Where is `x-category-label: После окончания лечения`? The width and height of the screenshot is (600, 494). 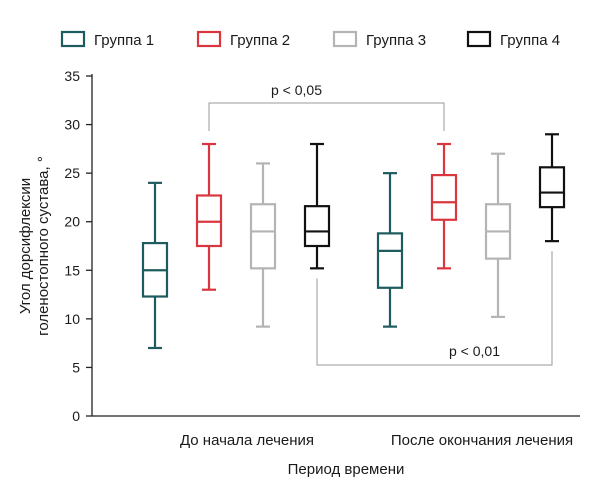 x-category-label: После окончания лечения is located at coordinates (482, 440).